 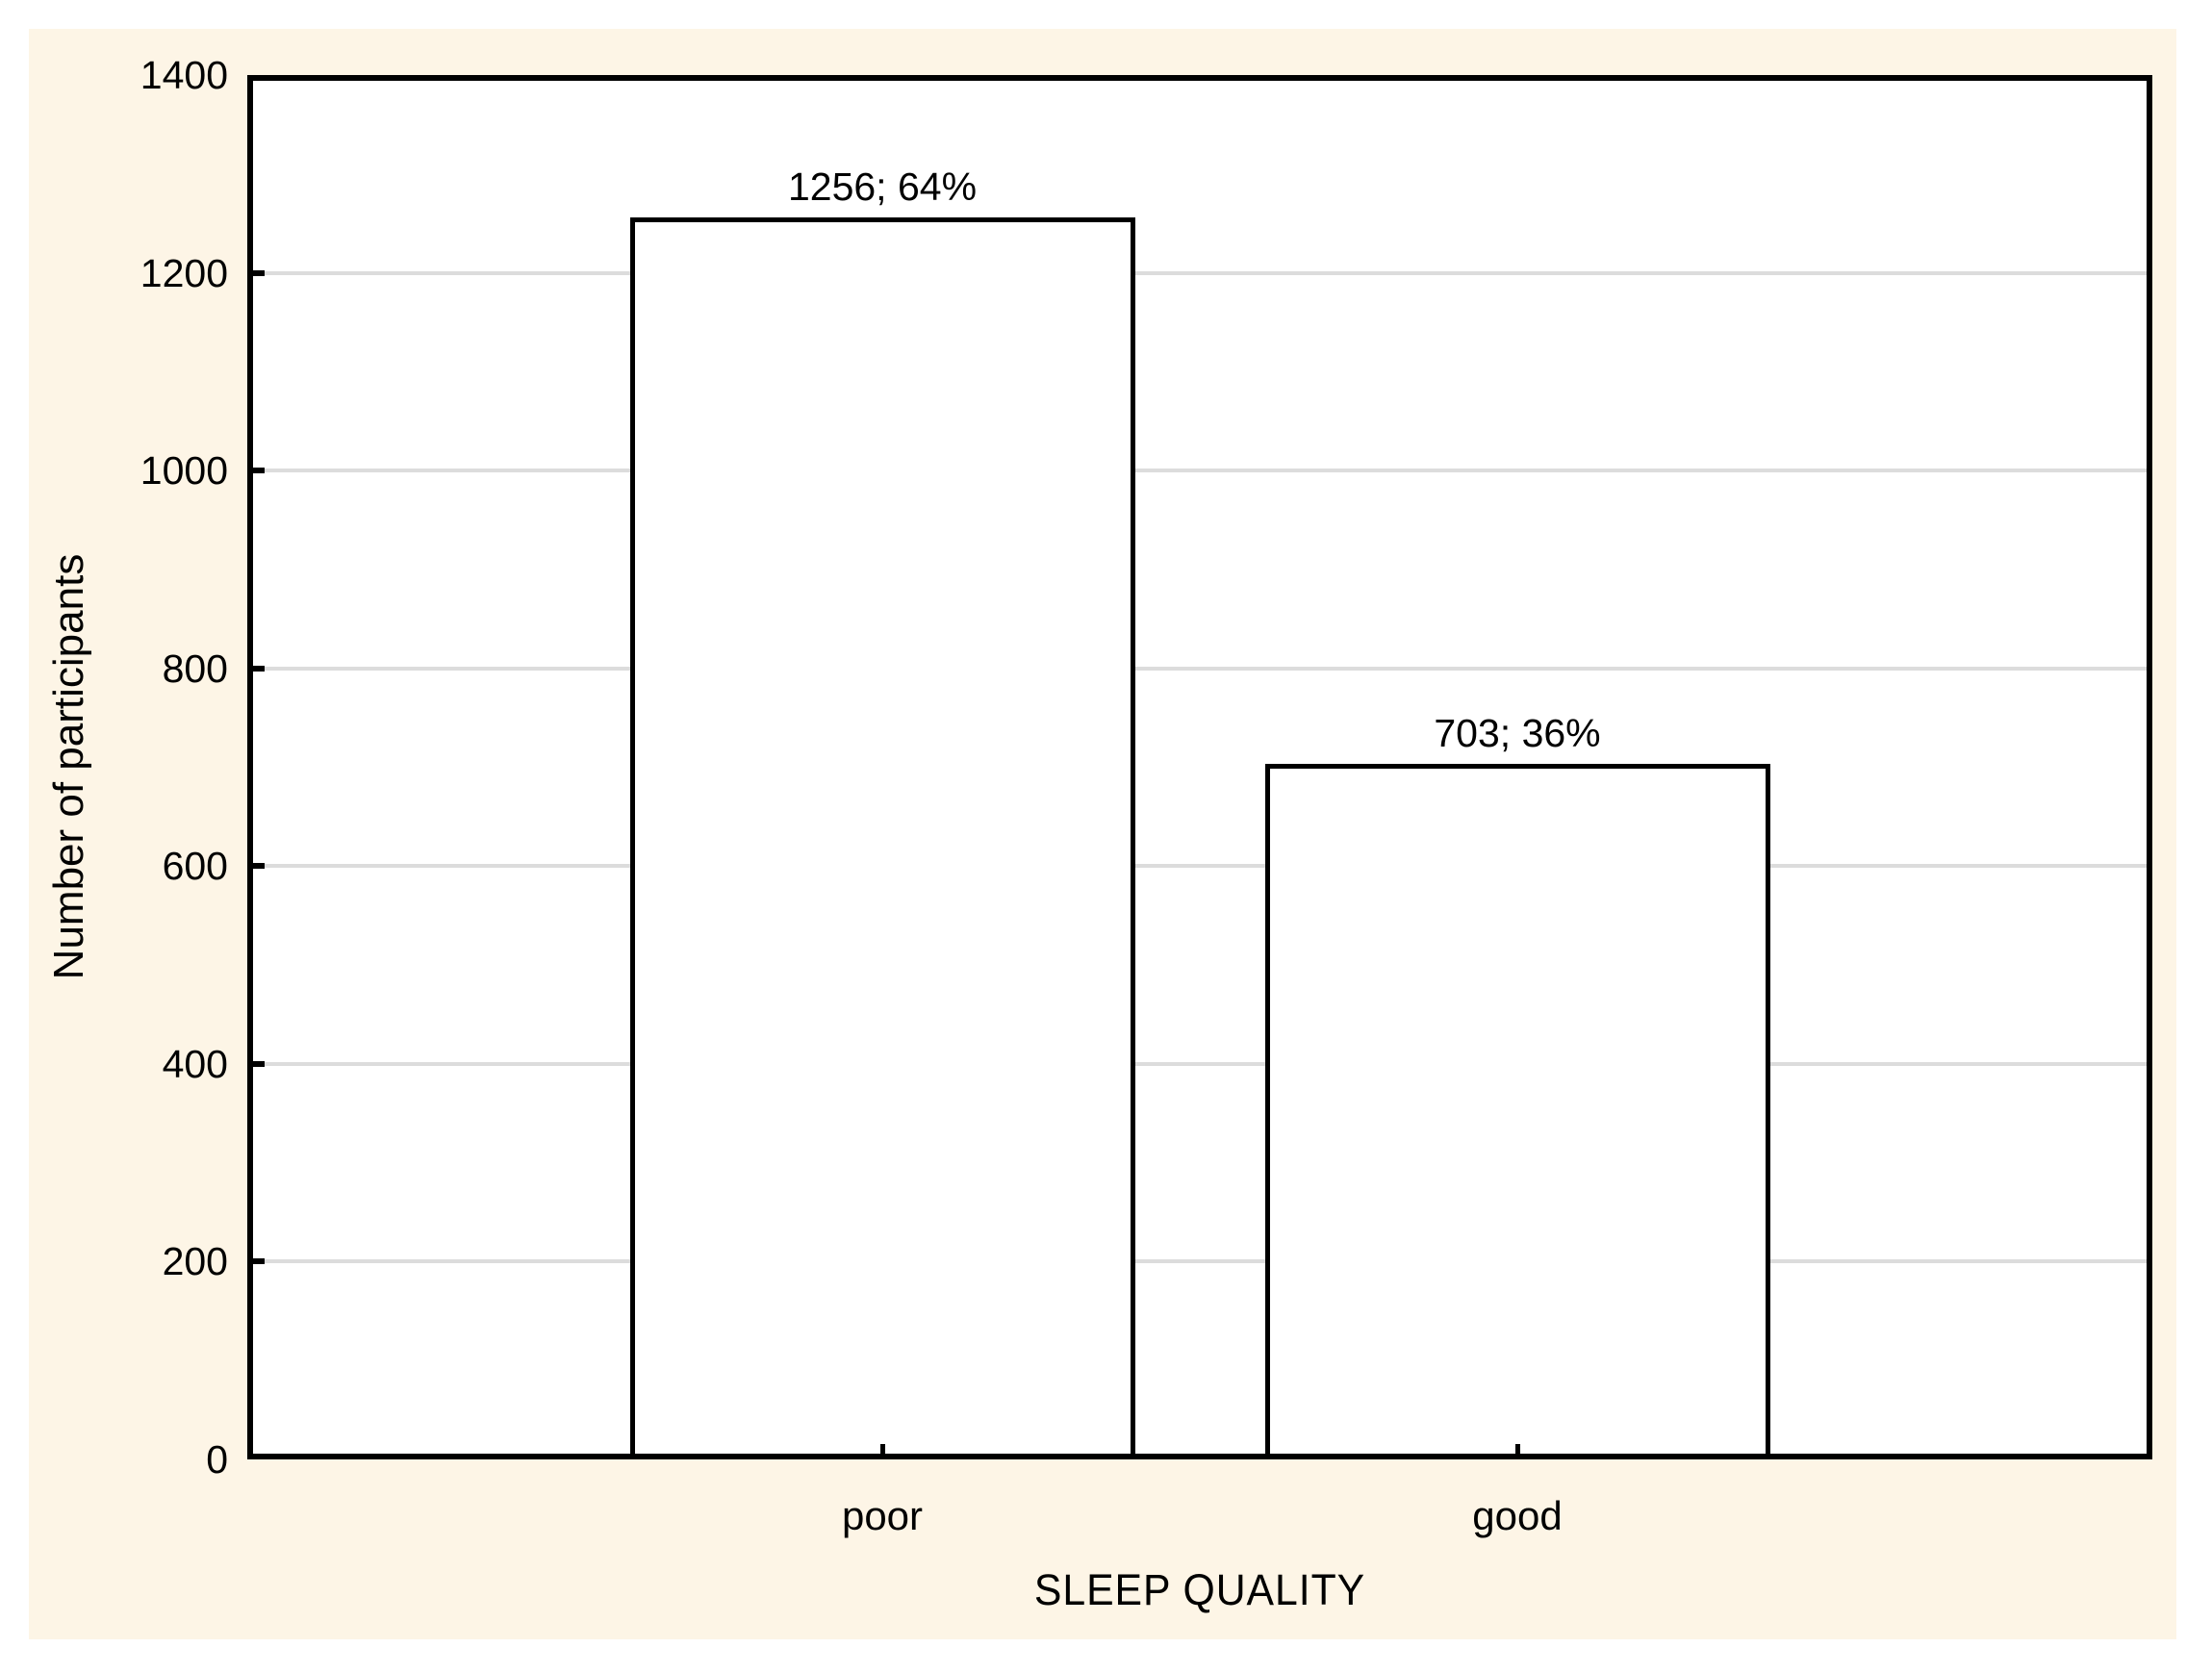 I want to click on x-tick-label-good: good, so click(x=1517, y=1515).